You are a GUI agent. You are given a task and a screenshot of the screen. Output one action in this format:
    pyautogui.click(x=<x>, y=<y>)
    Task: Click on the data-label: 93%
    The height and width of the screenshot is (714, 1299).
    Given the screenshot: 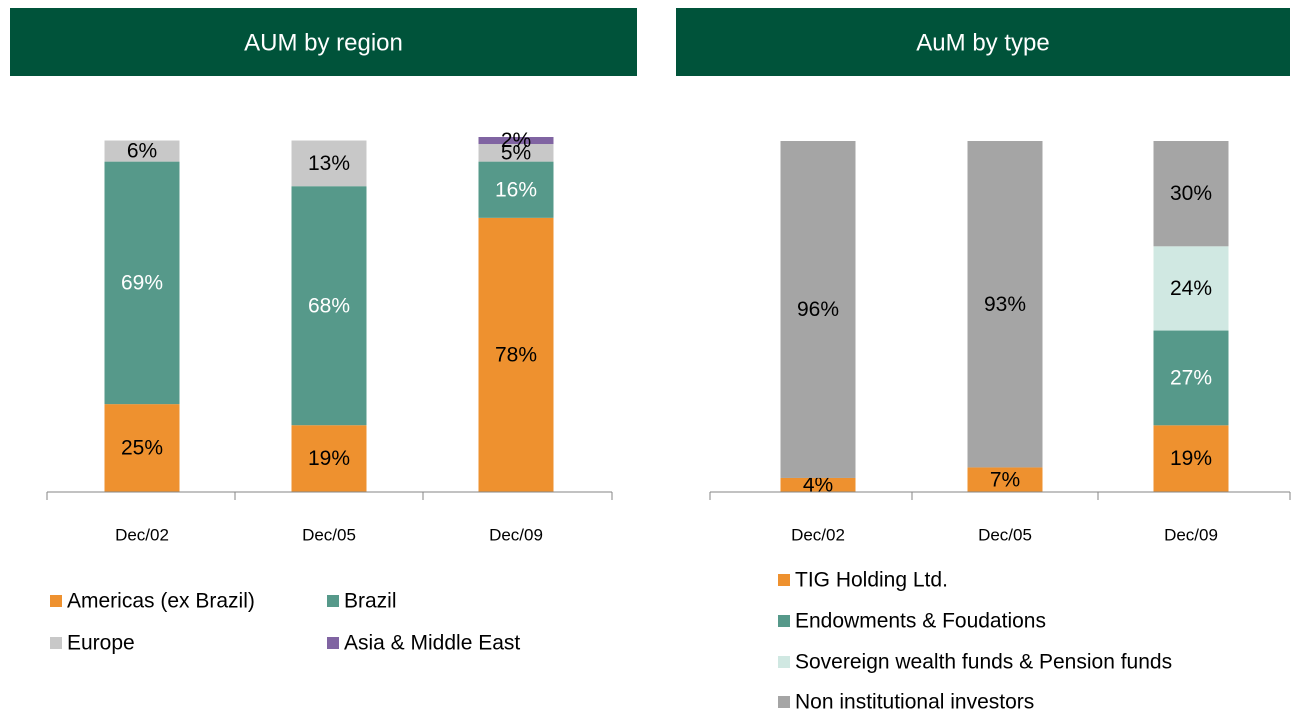 What is the action you would take?
    pyautogui.click(x=1005, y=304)
    